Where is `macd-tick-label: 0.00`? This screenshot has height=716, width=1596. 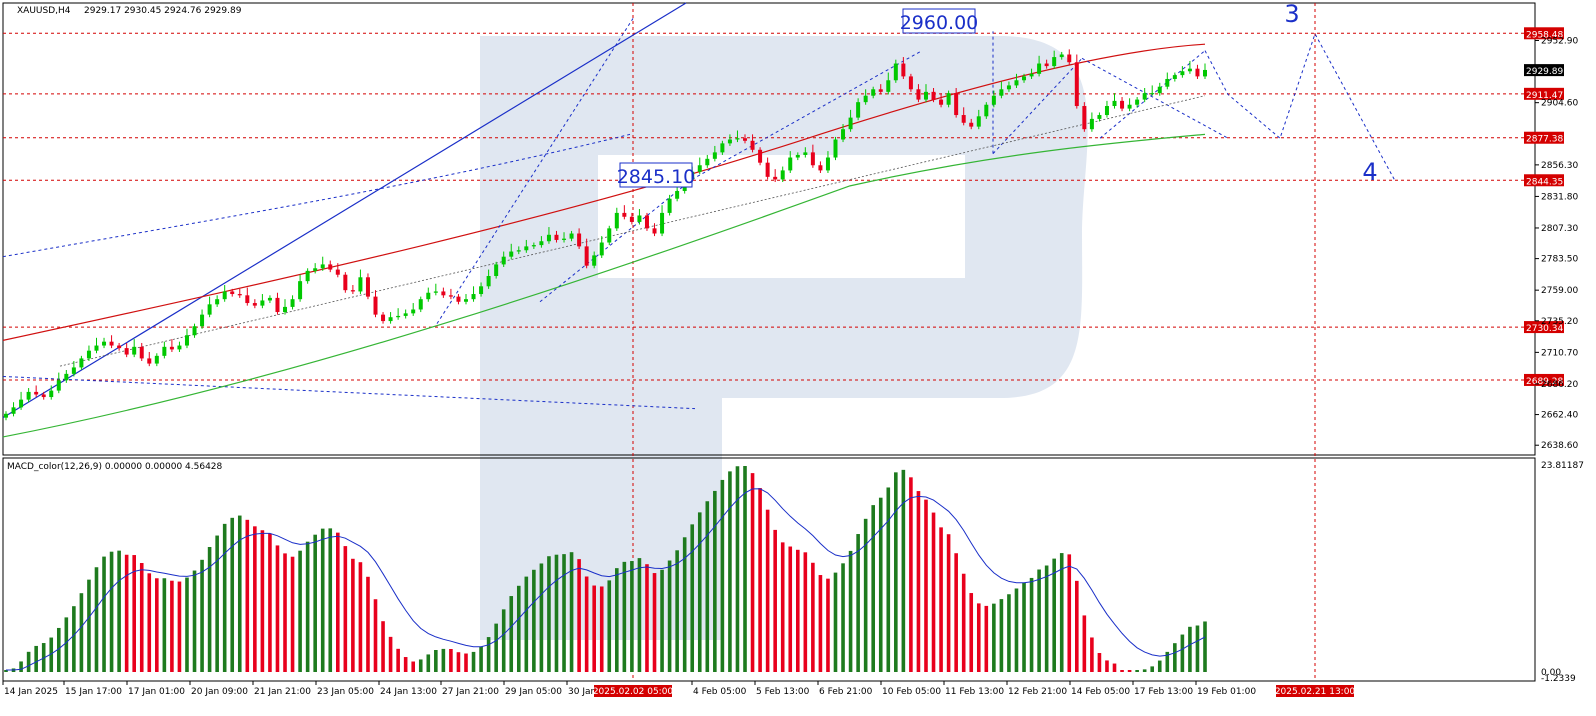 macd-tick-label: 0.00 is located at coordinates (1551, 673).